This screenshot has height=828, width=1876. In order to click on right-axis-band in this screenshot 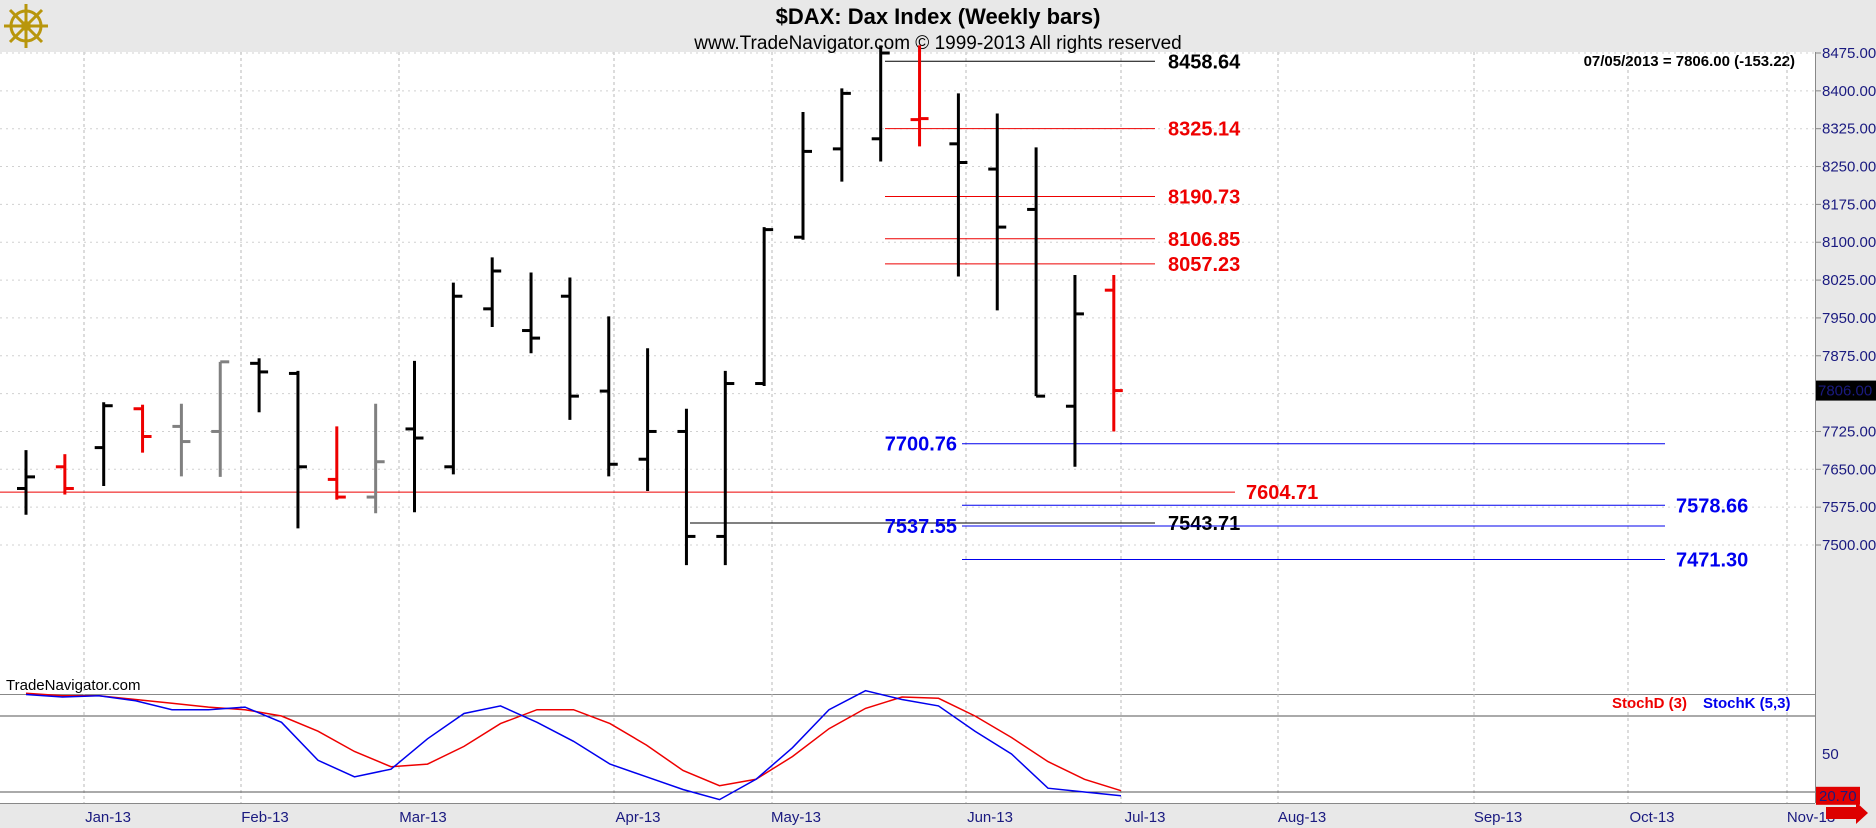, I will do `click(1846, 428)`.